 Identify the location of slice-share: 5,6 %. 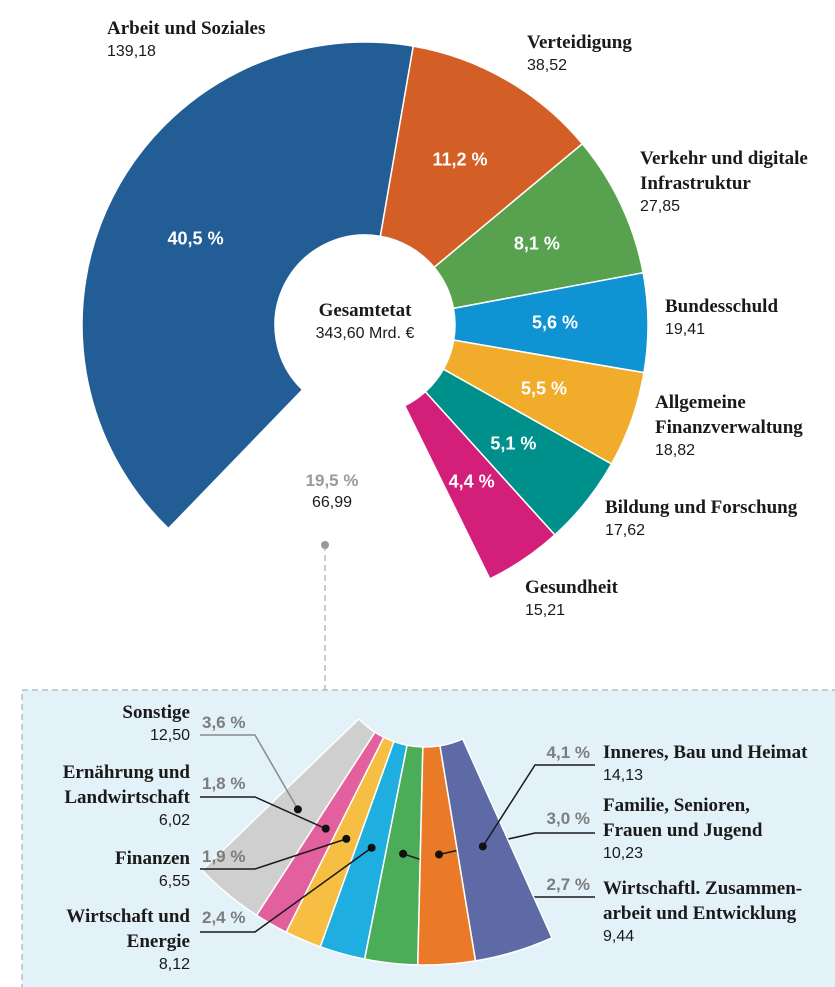
(554, 322).